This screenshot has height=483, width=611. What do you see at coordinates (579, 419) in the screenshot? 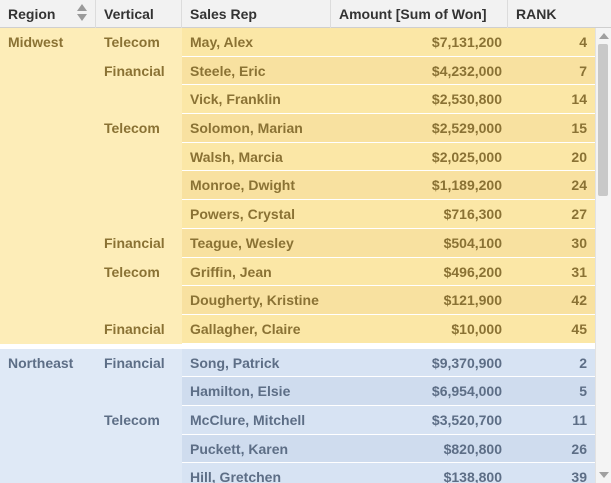
I see `rank-cell: 11` at bounding box center [579, 419].